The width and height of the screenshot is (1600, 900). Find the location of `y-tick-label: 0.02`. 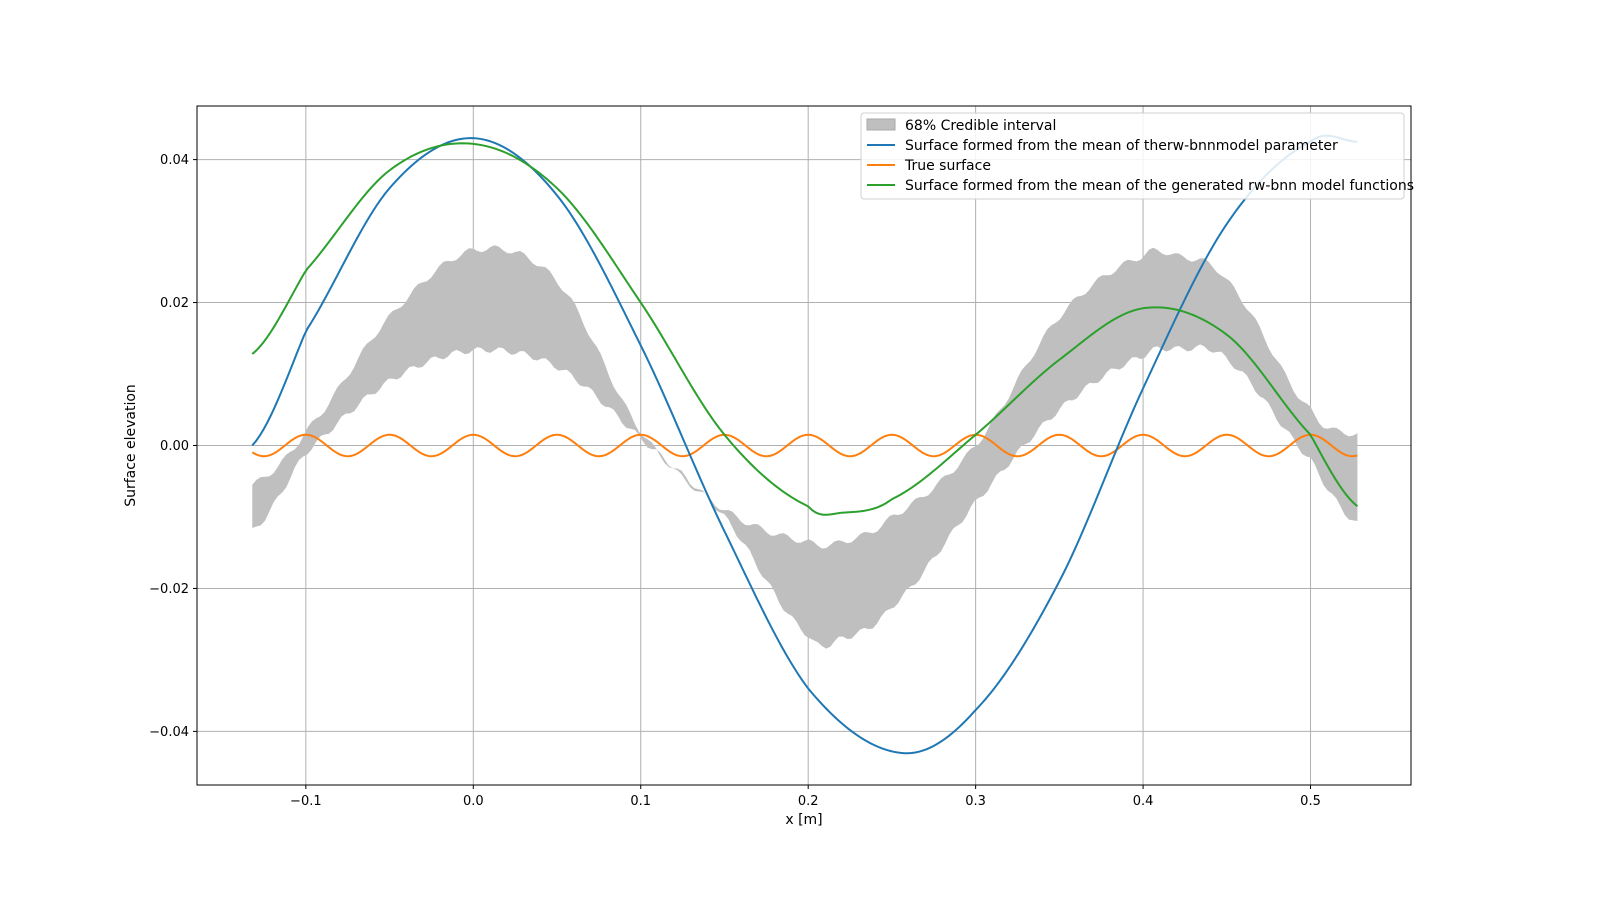

y-tick-label: 0.02 is located at coordinates (174, 303).